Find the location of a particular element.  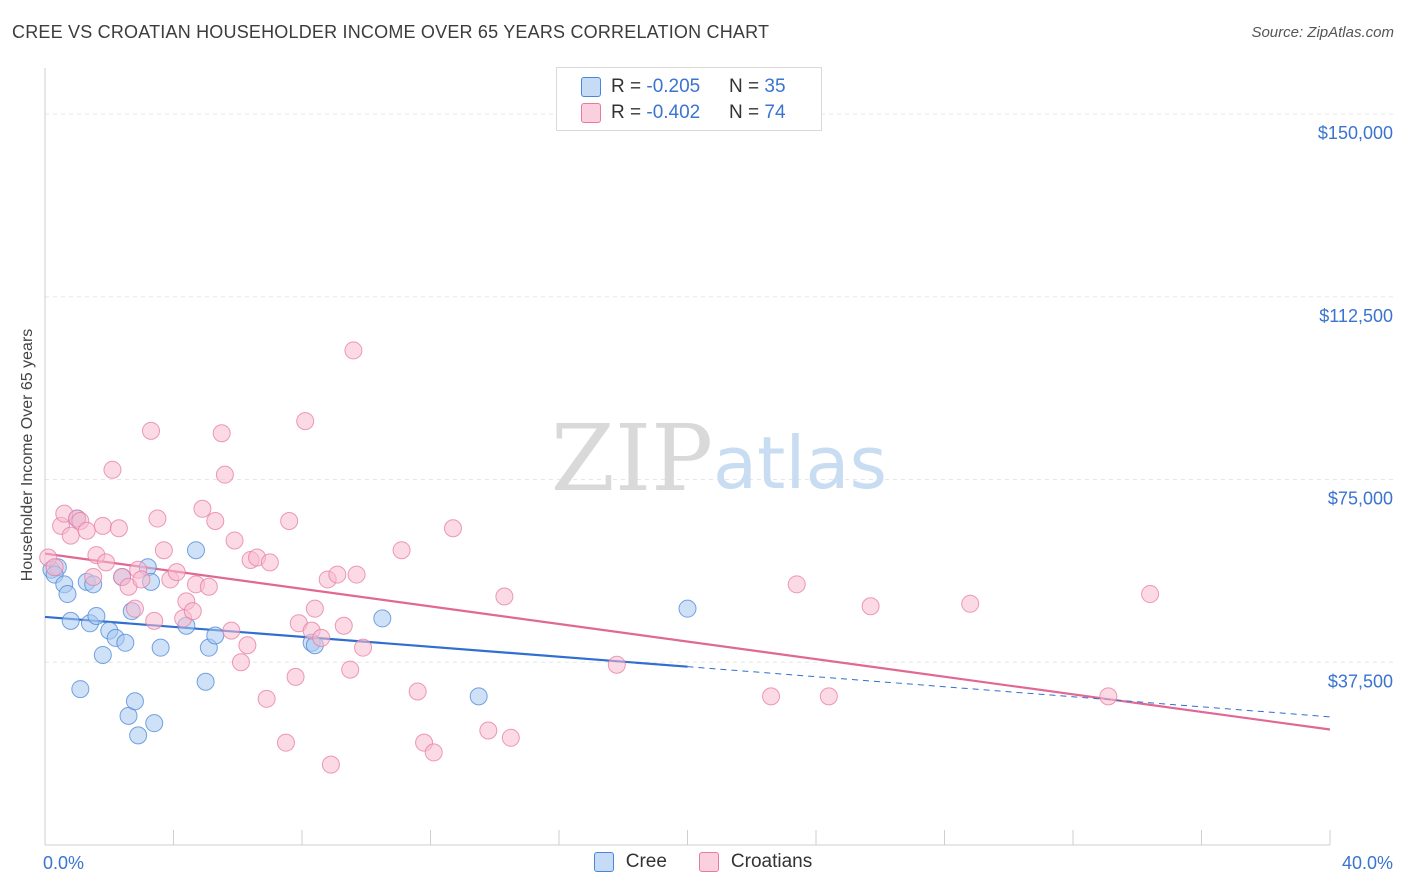

watermark-atlas: atlas is located at coordinates (800, 463).